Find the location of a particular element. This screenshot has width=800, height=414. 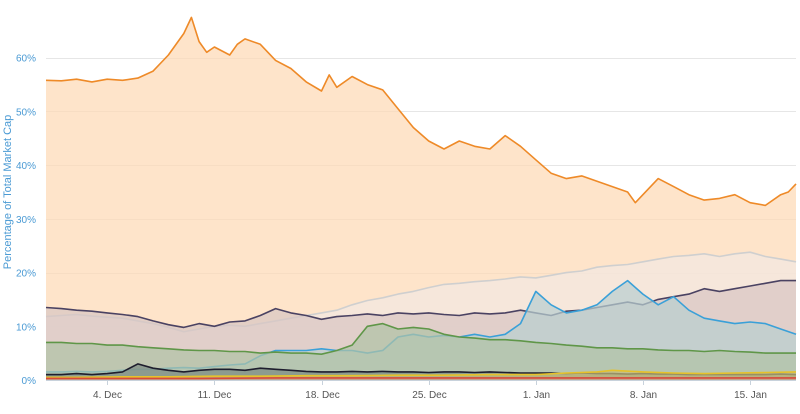

y-tick-label: 20% is located at coordinates (26, 274).